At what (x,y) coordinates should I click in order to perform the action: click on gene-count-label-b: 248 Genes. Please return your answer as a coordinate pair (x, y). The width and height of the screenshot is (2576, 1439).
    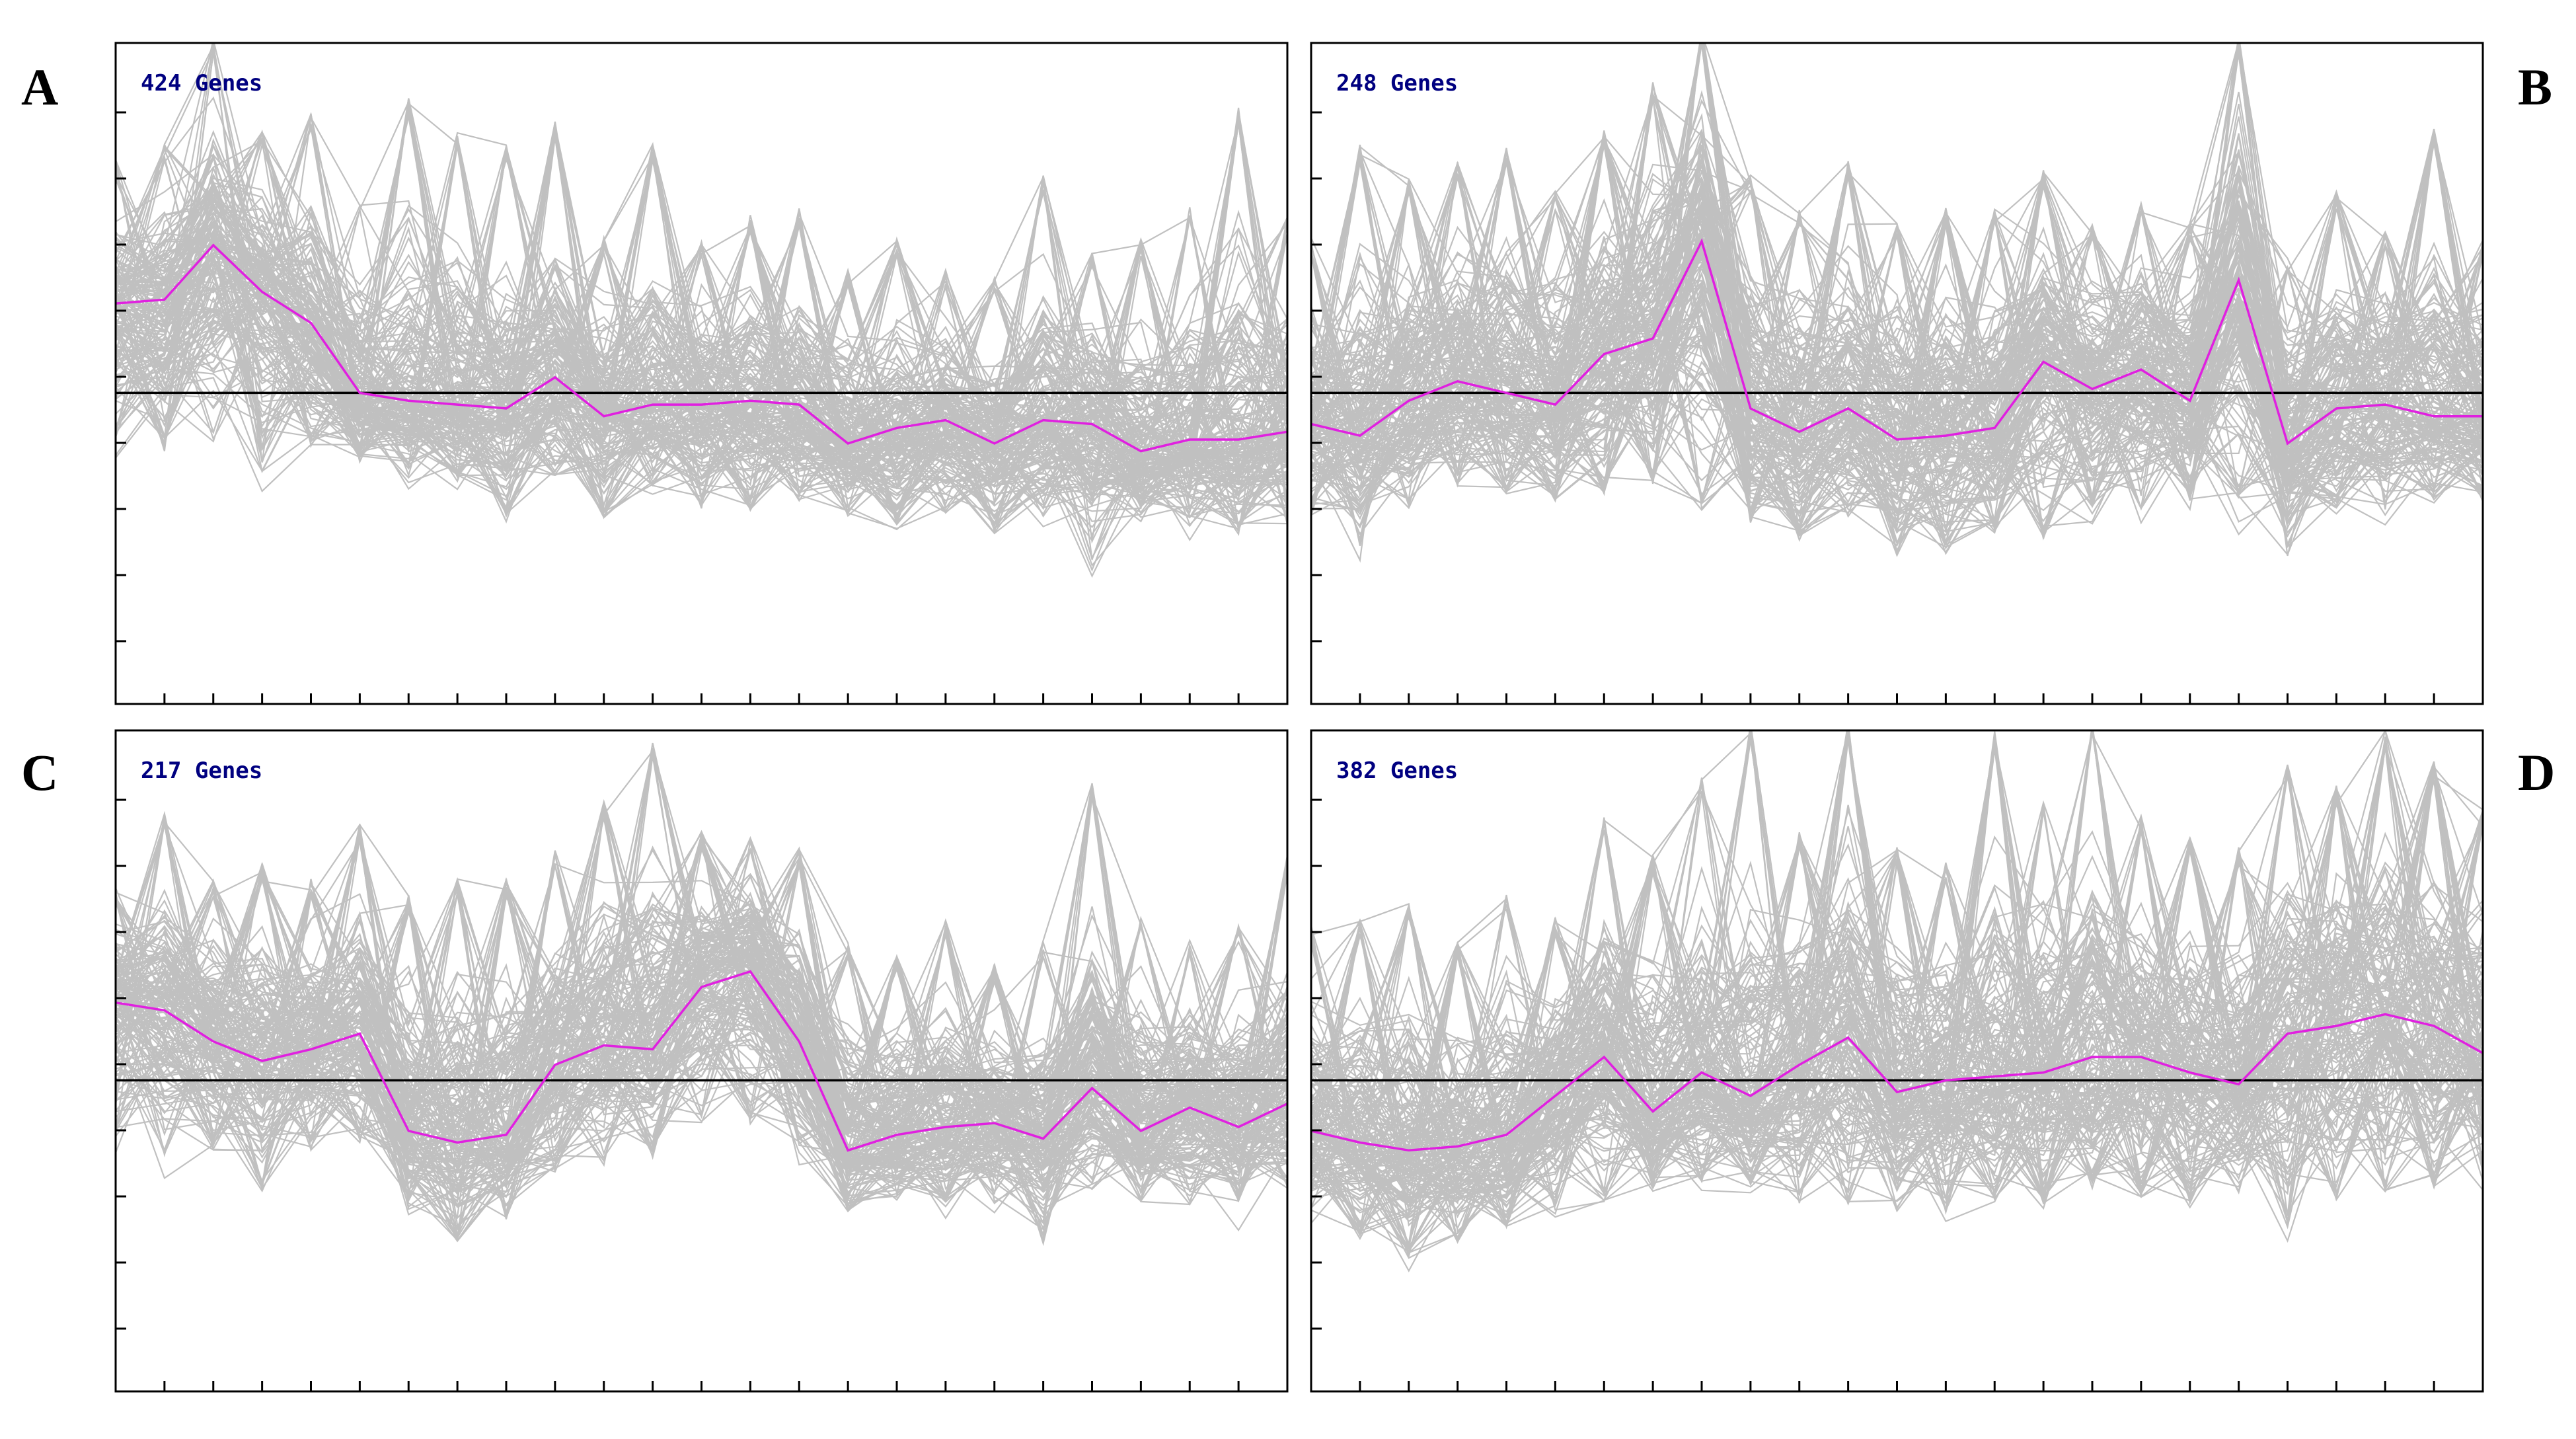
    Looking at the image, I should click on (1397, 83).